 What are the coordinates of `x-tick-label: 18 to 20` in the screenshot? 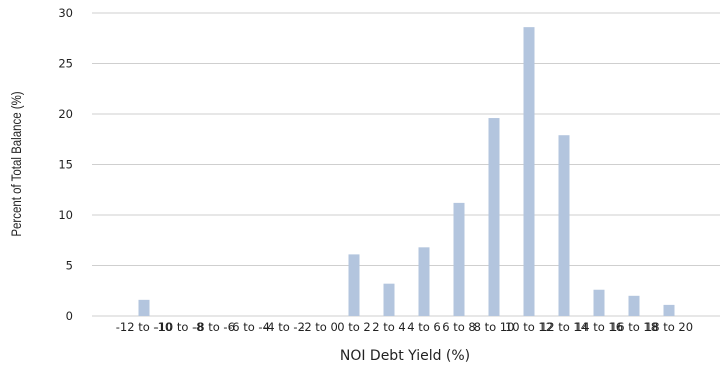 It's located at (669, 327).